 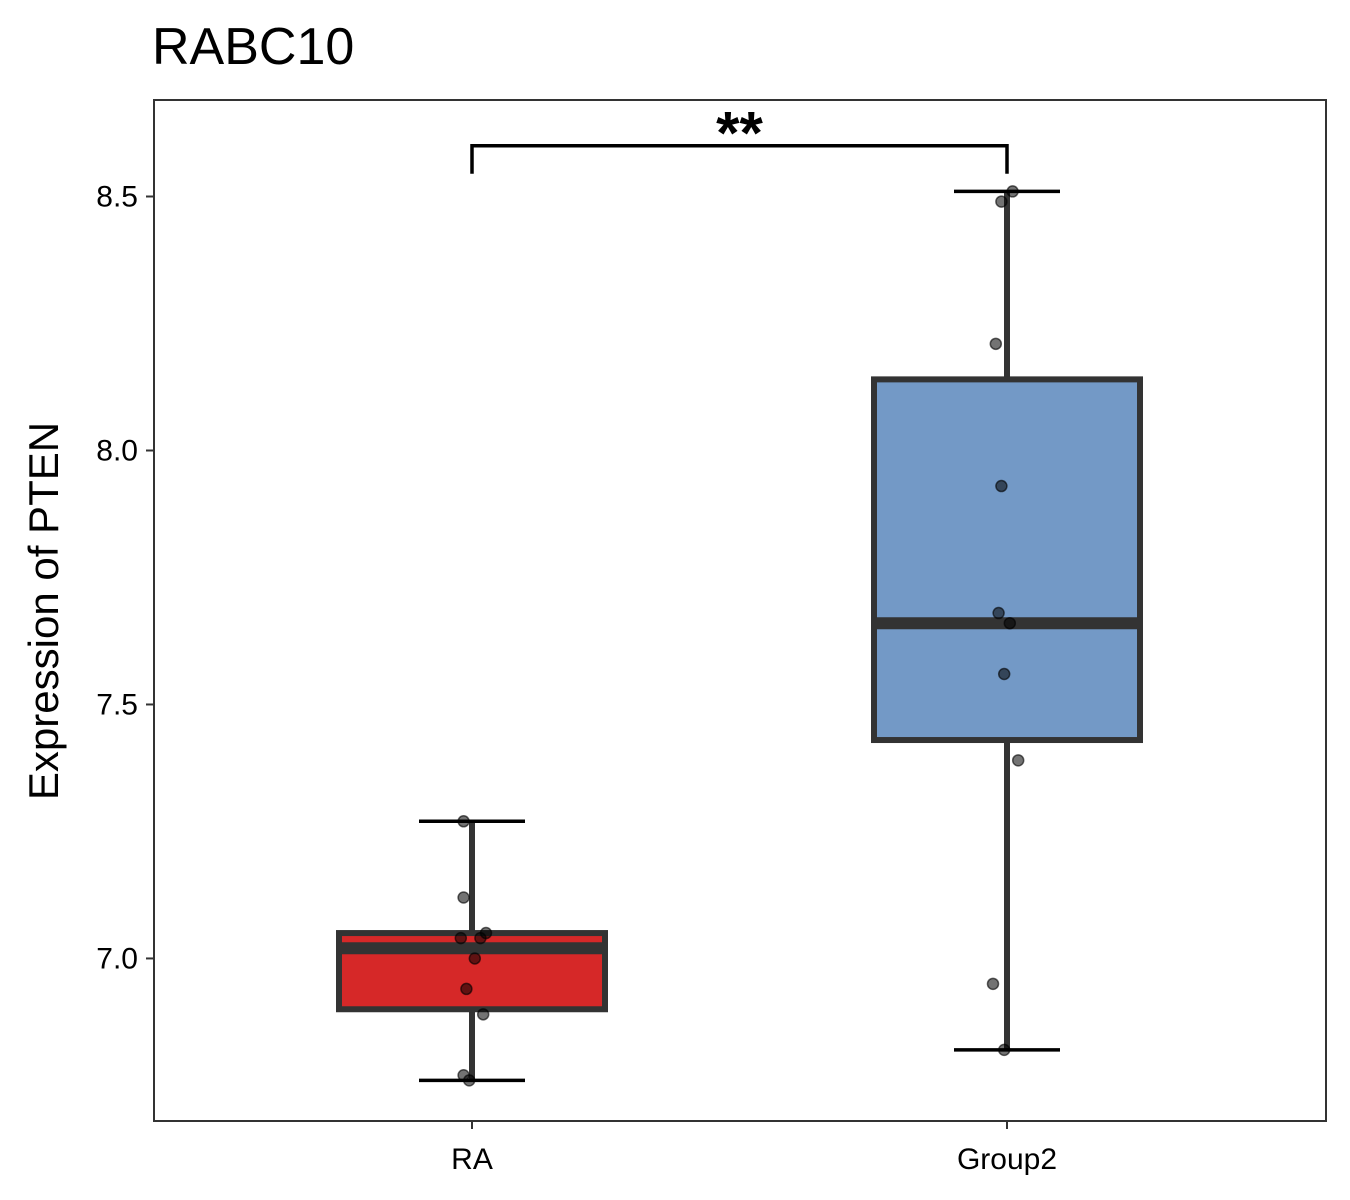 What do you see at coordinates (1007, 560) in the screenshot?
I see `box-iqr` at bounding box center [1007, 560].